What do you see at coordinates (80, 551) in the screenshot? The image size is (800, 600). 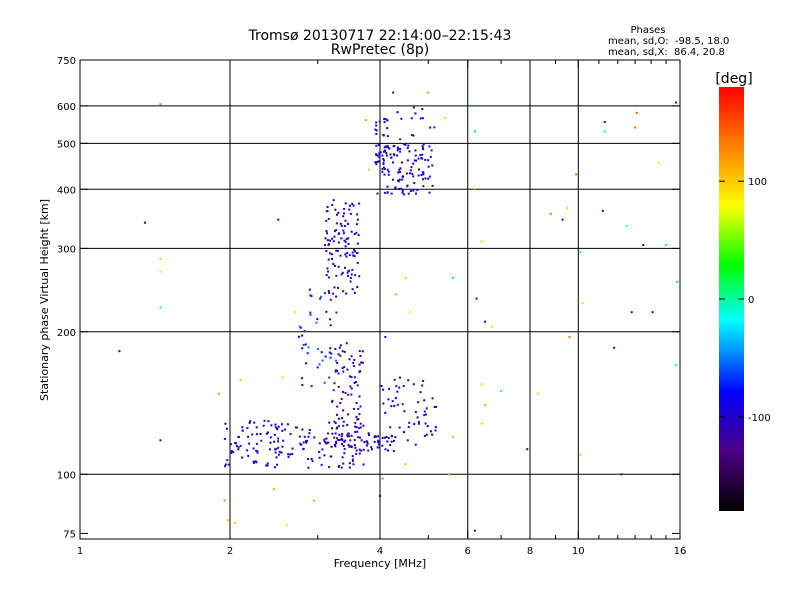 I see `x-tick-label: 1` at bounding box center [80, 551].